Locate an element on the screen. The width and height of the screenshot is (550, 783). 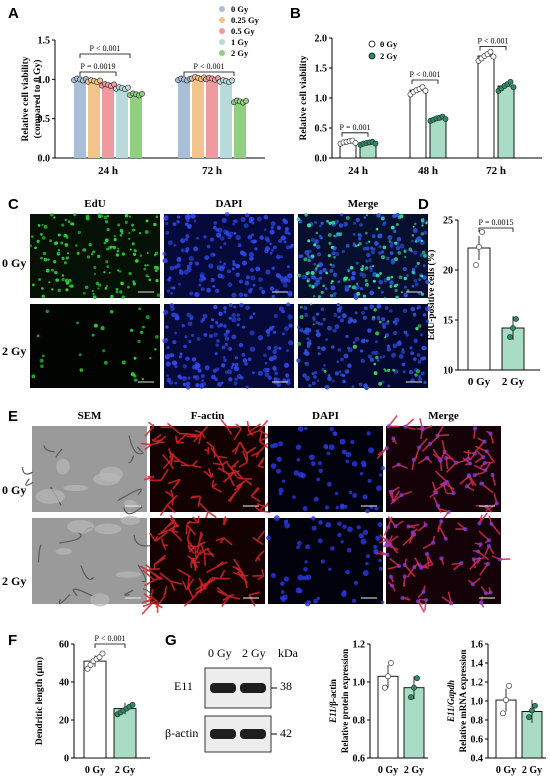
f-y-tick-label: 20 is located at coordinates (64, 721).